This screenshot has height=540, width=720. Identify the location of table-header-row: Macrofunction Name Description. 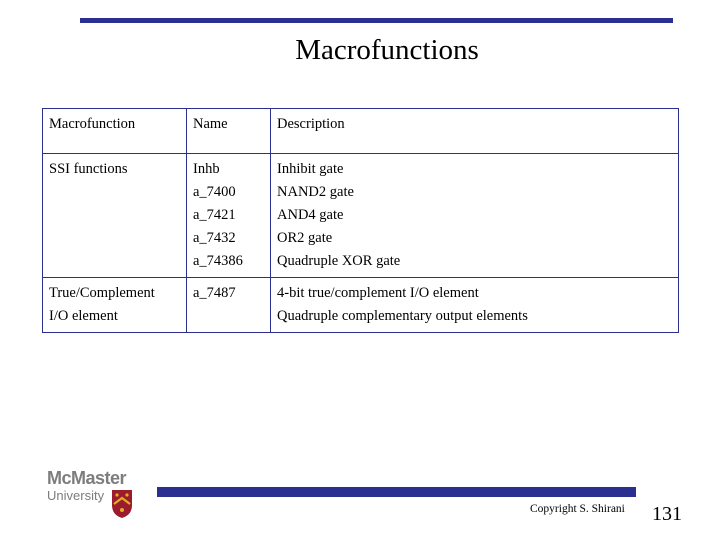
(360, 131).